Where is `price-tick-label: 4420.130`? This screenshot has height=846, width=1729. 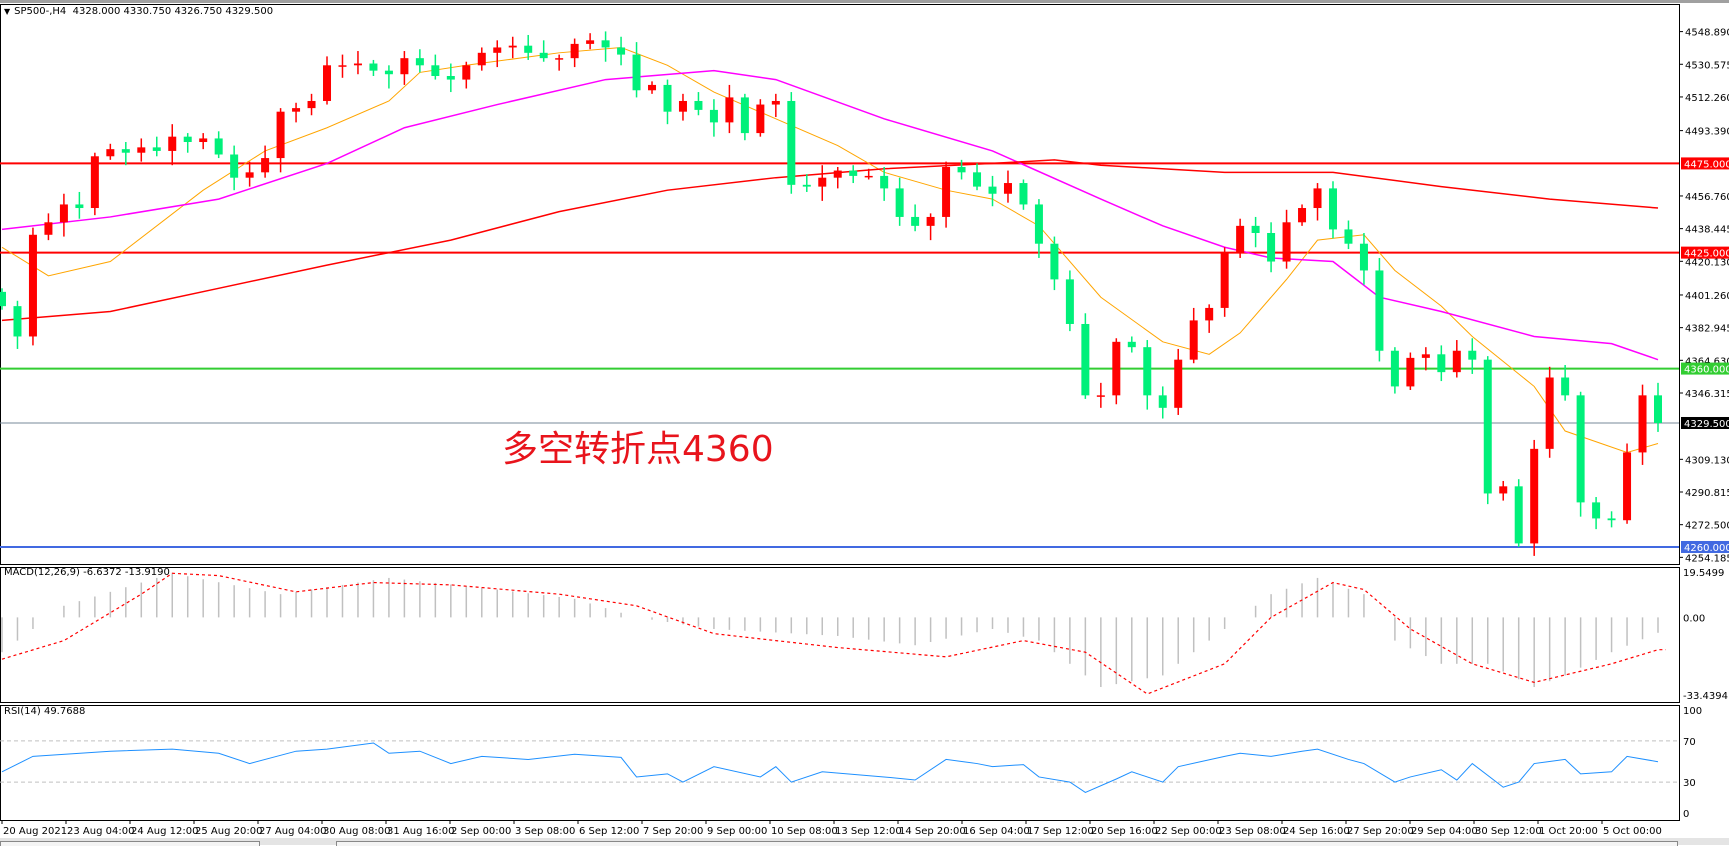
price-tick-label: 4420.130 is located at coordinates (1707, 262).